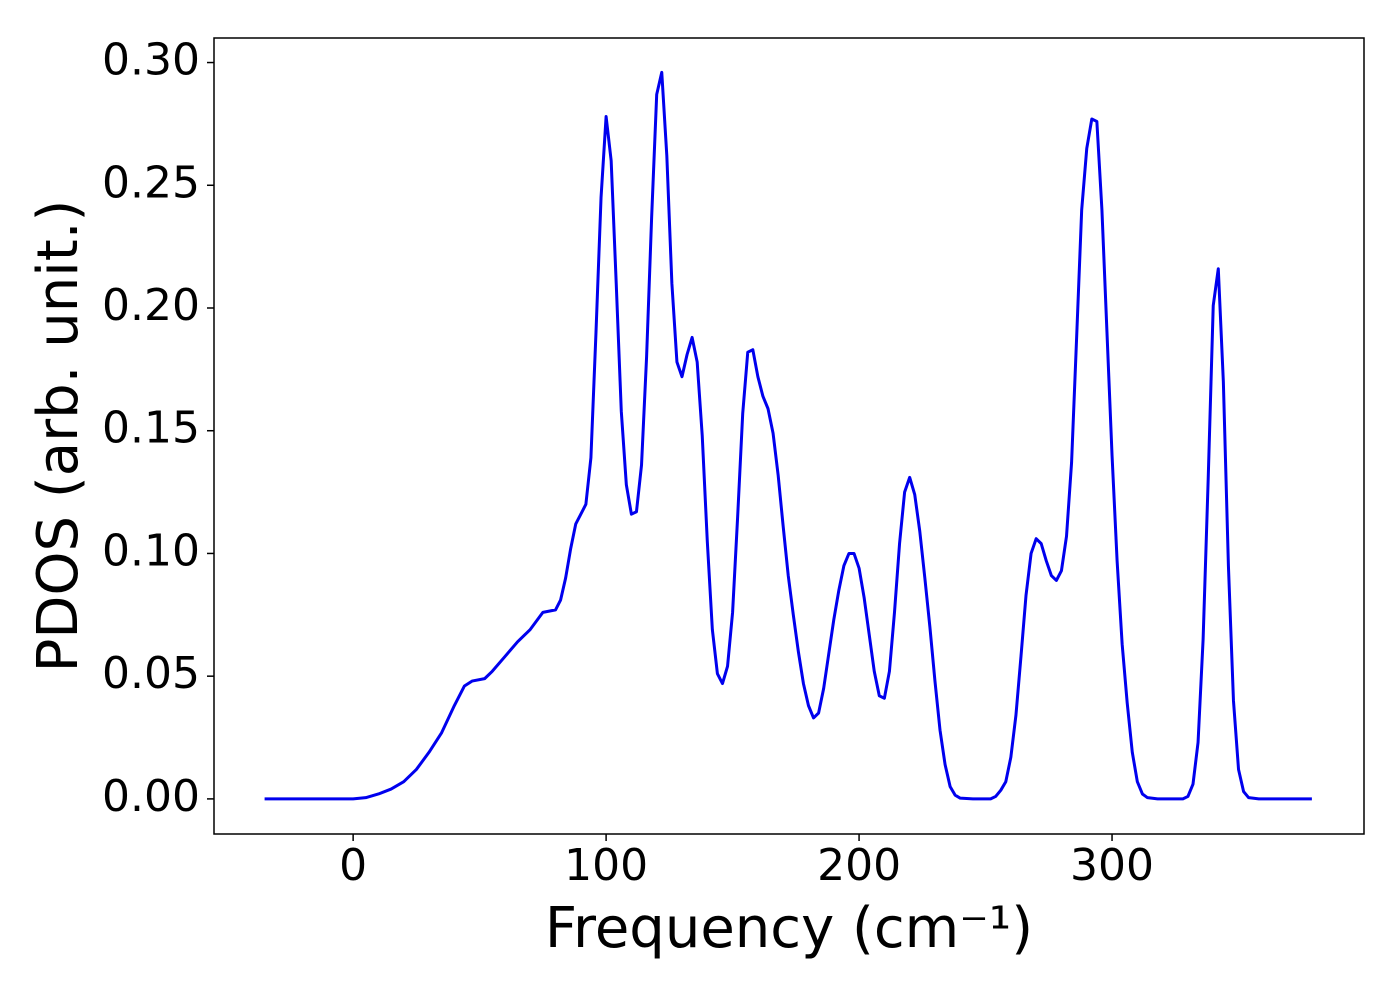 The height and width of the screenshot is (1000, 1400). What do you see at coordinates (353, 865) in the screenshot?
I see `x-tick-label: 0` at bounding box center [353, 865].